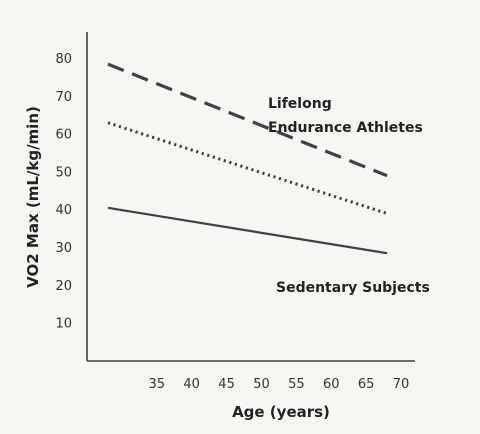 Image resolution: width=480 pixels, height=434 pixels. I want to click on x-tick-label-55: 55, so click(296, 384).